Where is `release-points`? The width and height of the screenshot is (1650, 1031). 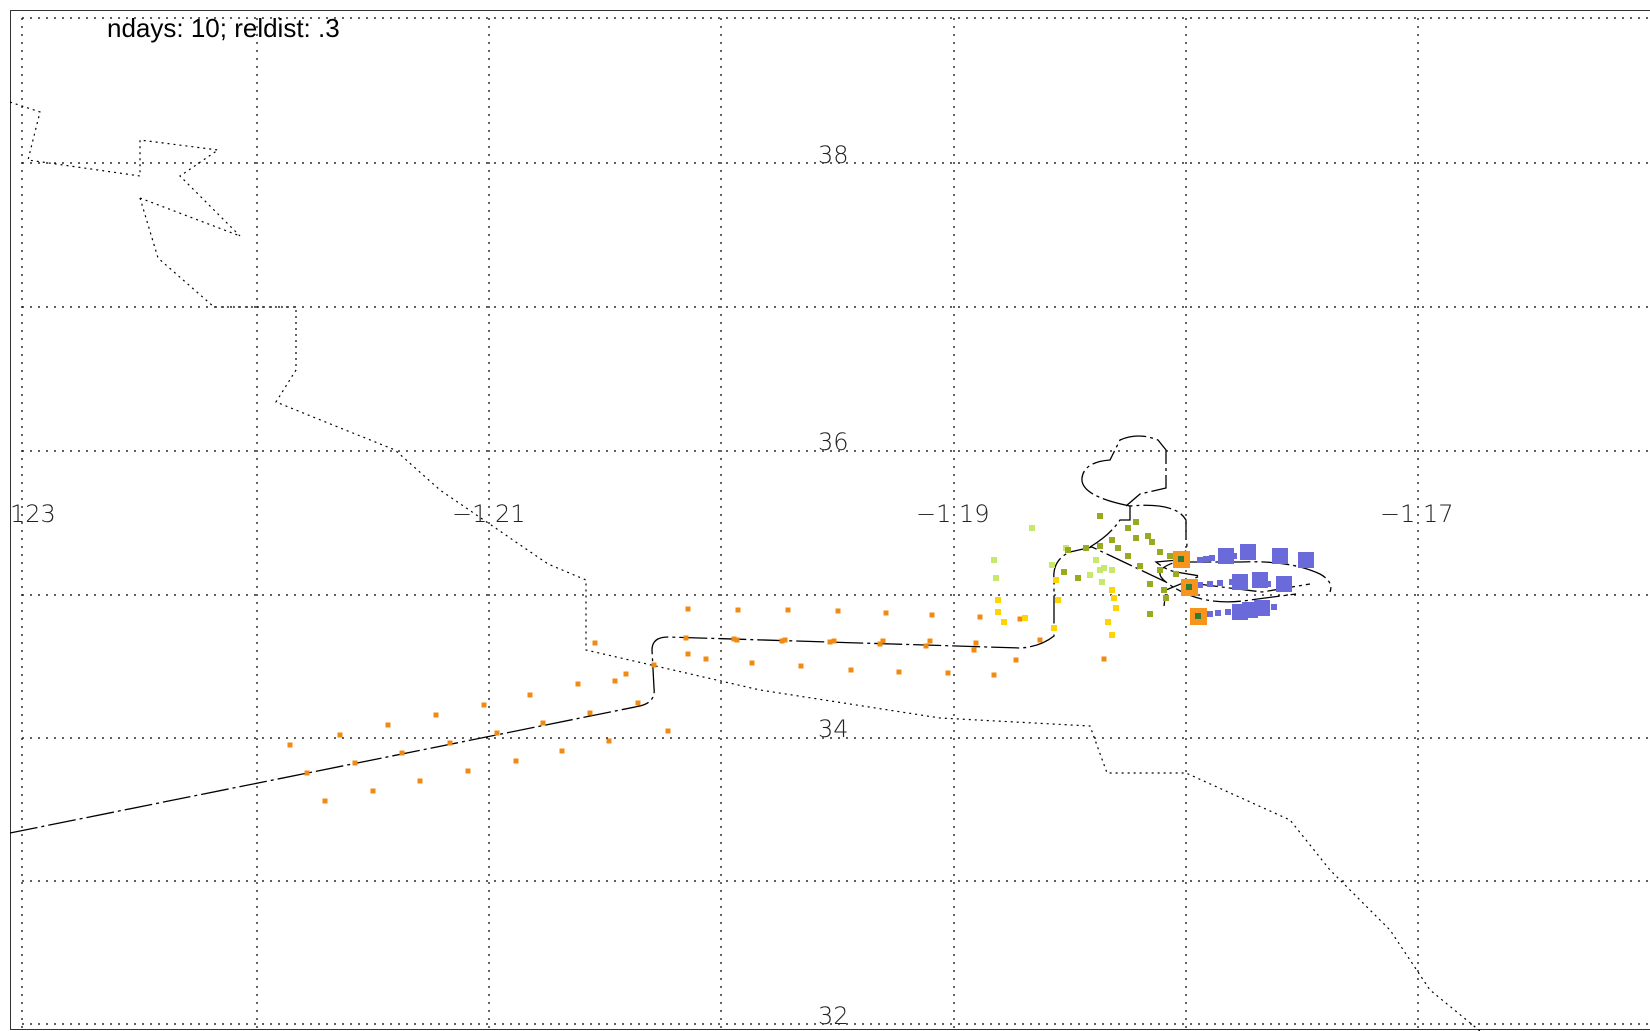
release-points is located at coordinates (1190, 588).